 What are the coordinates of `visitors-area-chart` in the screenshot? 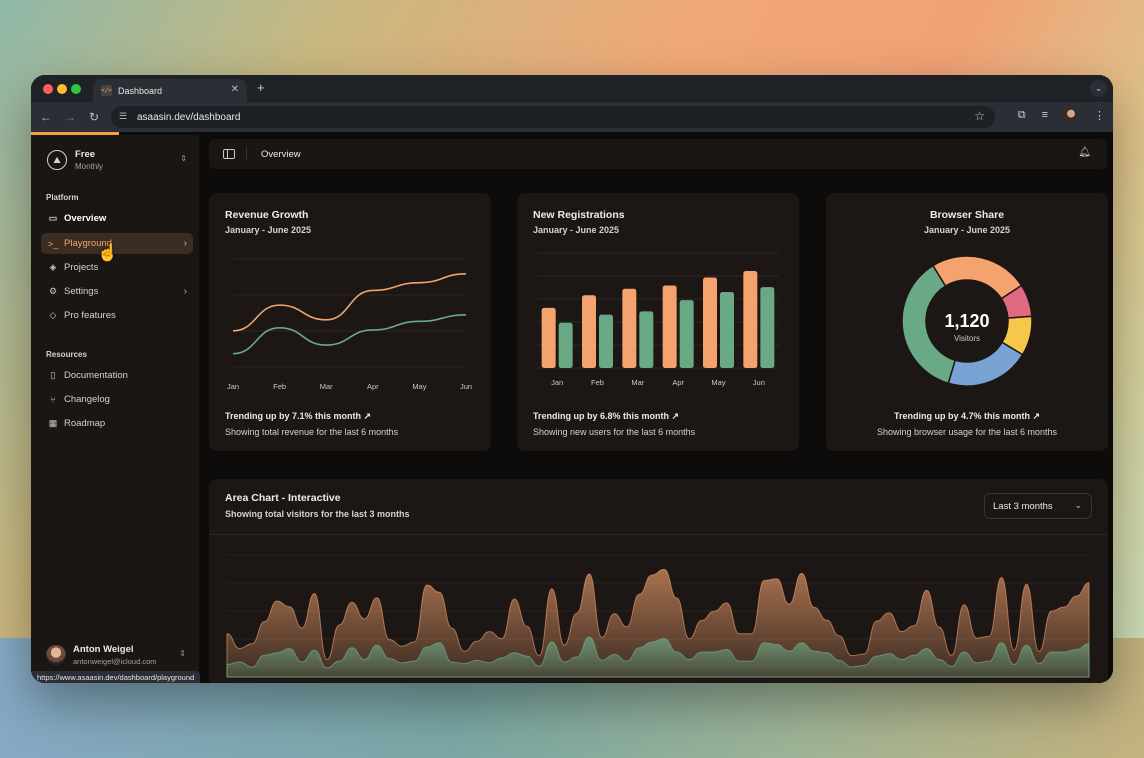 It's located at (658, 616).